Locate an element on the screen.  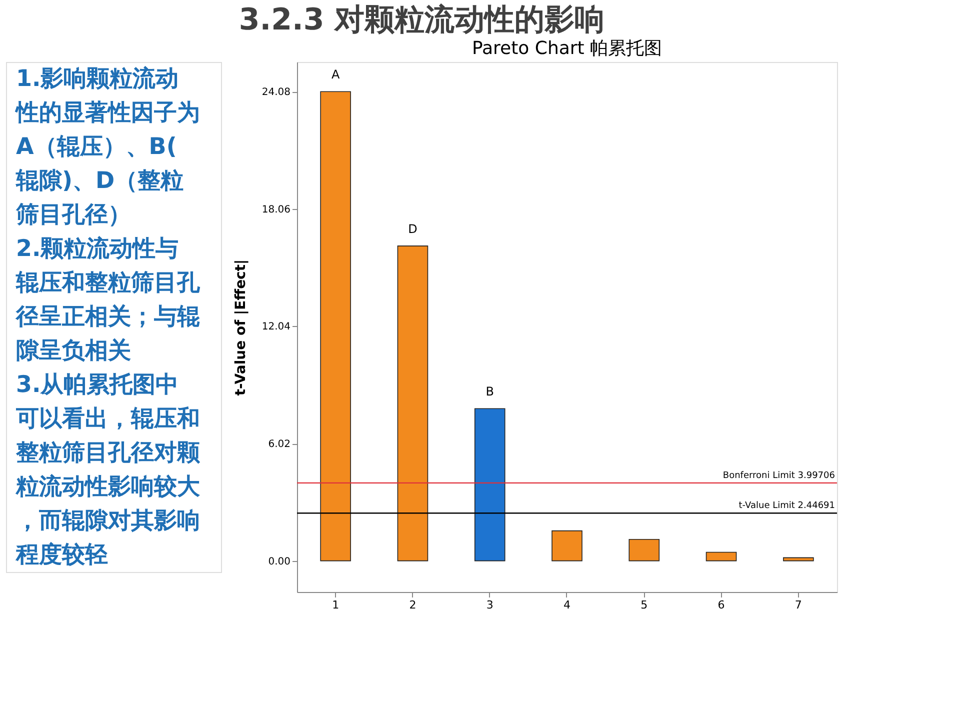
ref-line-label: t-Value Limit 2.44691 is located at coordinates (786, 506).